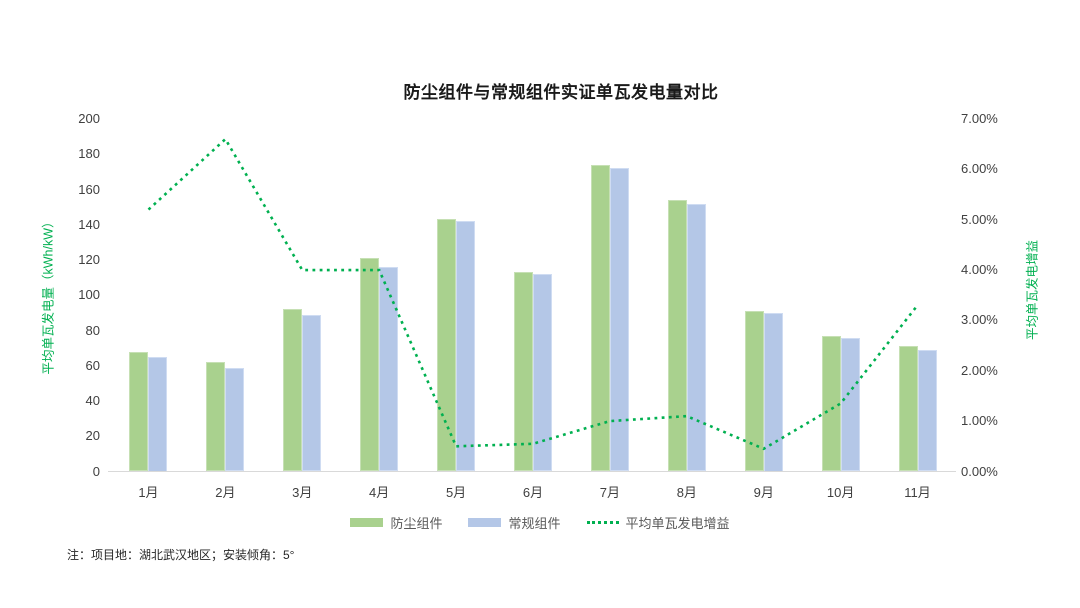  I want to click on x-axis-label: 8月, so click(686, 492).